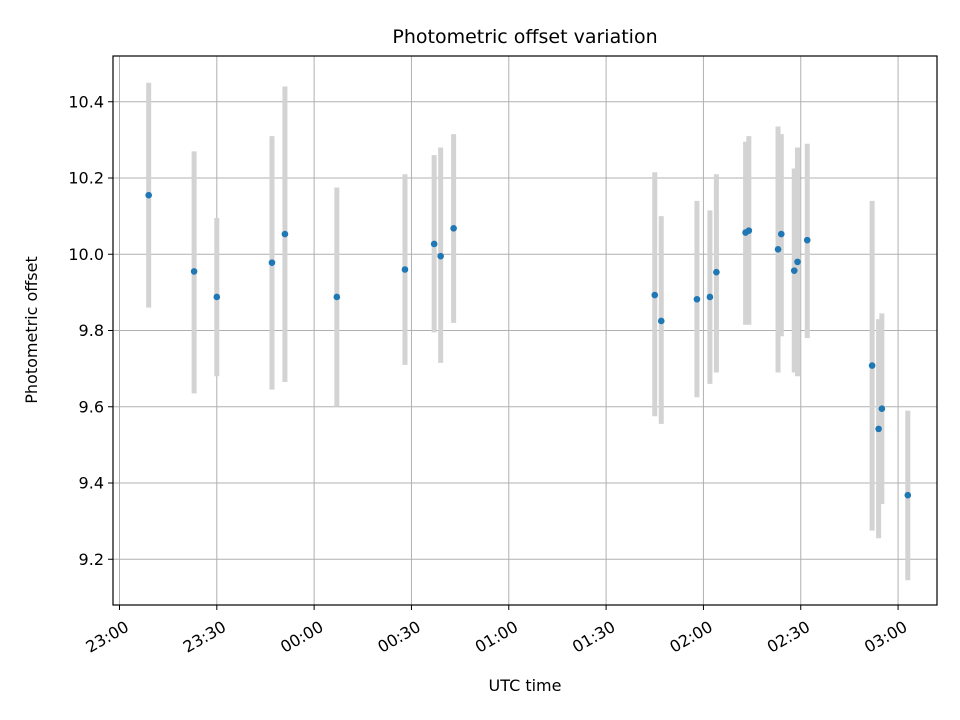 This screenshot has width=960, height=720. What do you see at coordinates (86, 254) in the screenshot?
I see `y-tick-label: 10.0` at bounding box center [86, 254].